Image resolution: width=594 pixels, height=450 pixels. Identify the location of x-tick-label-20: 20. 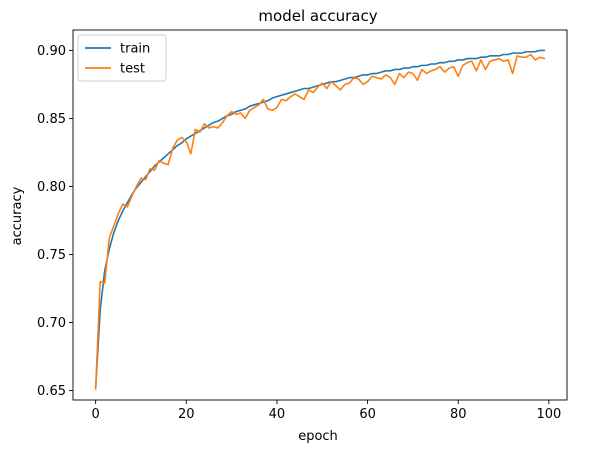
(186, 414).